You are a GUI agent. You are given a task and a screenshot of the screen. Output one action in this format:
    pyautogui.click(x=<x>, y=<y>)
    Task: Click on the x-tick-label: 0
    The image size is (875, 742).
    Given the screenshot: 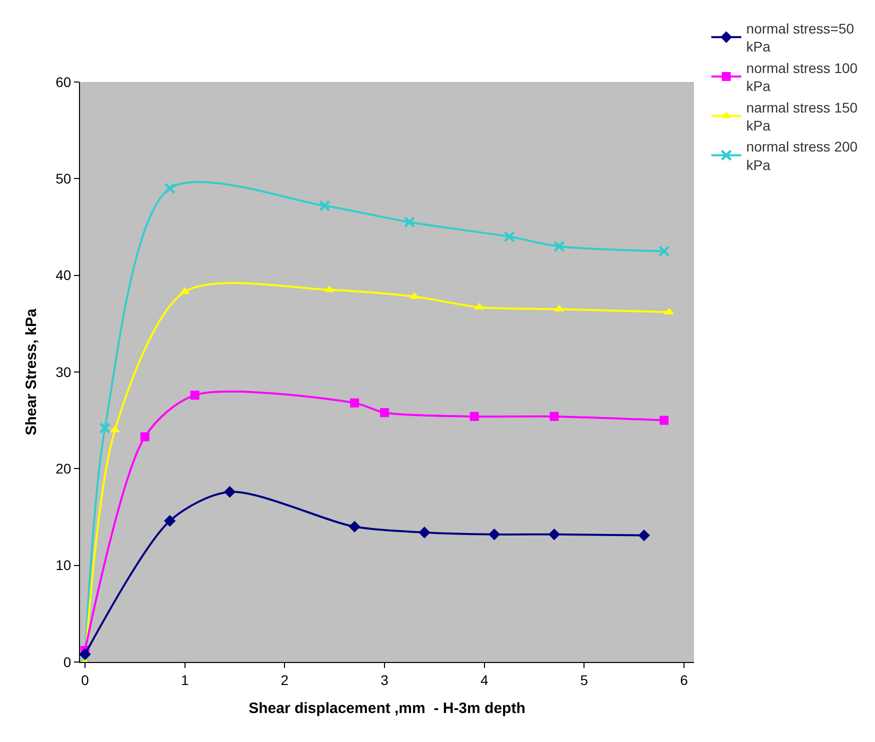 What is the action you would take?
    pyautogui.click(x=85, y=680)
    